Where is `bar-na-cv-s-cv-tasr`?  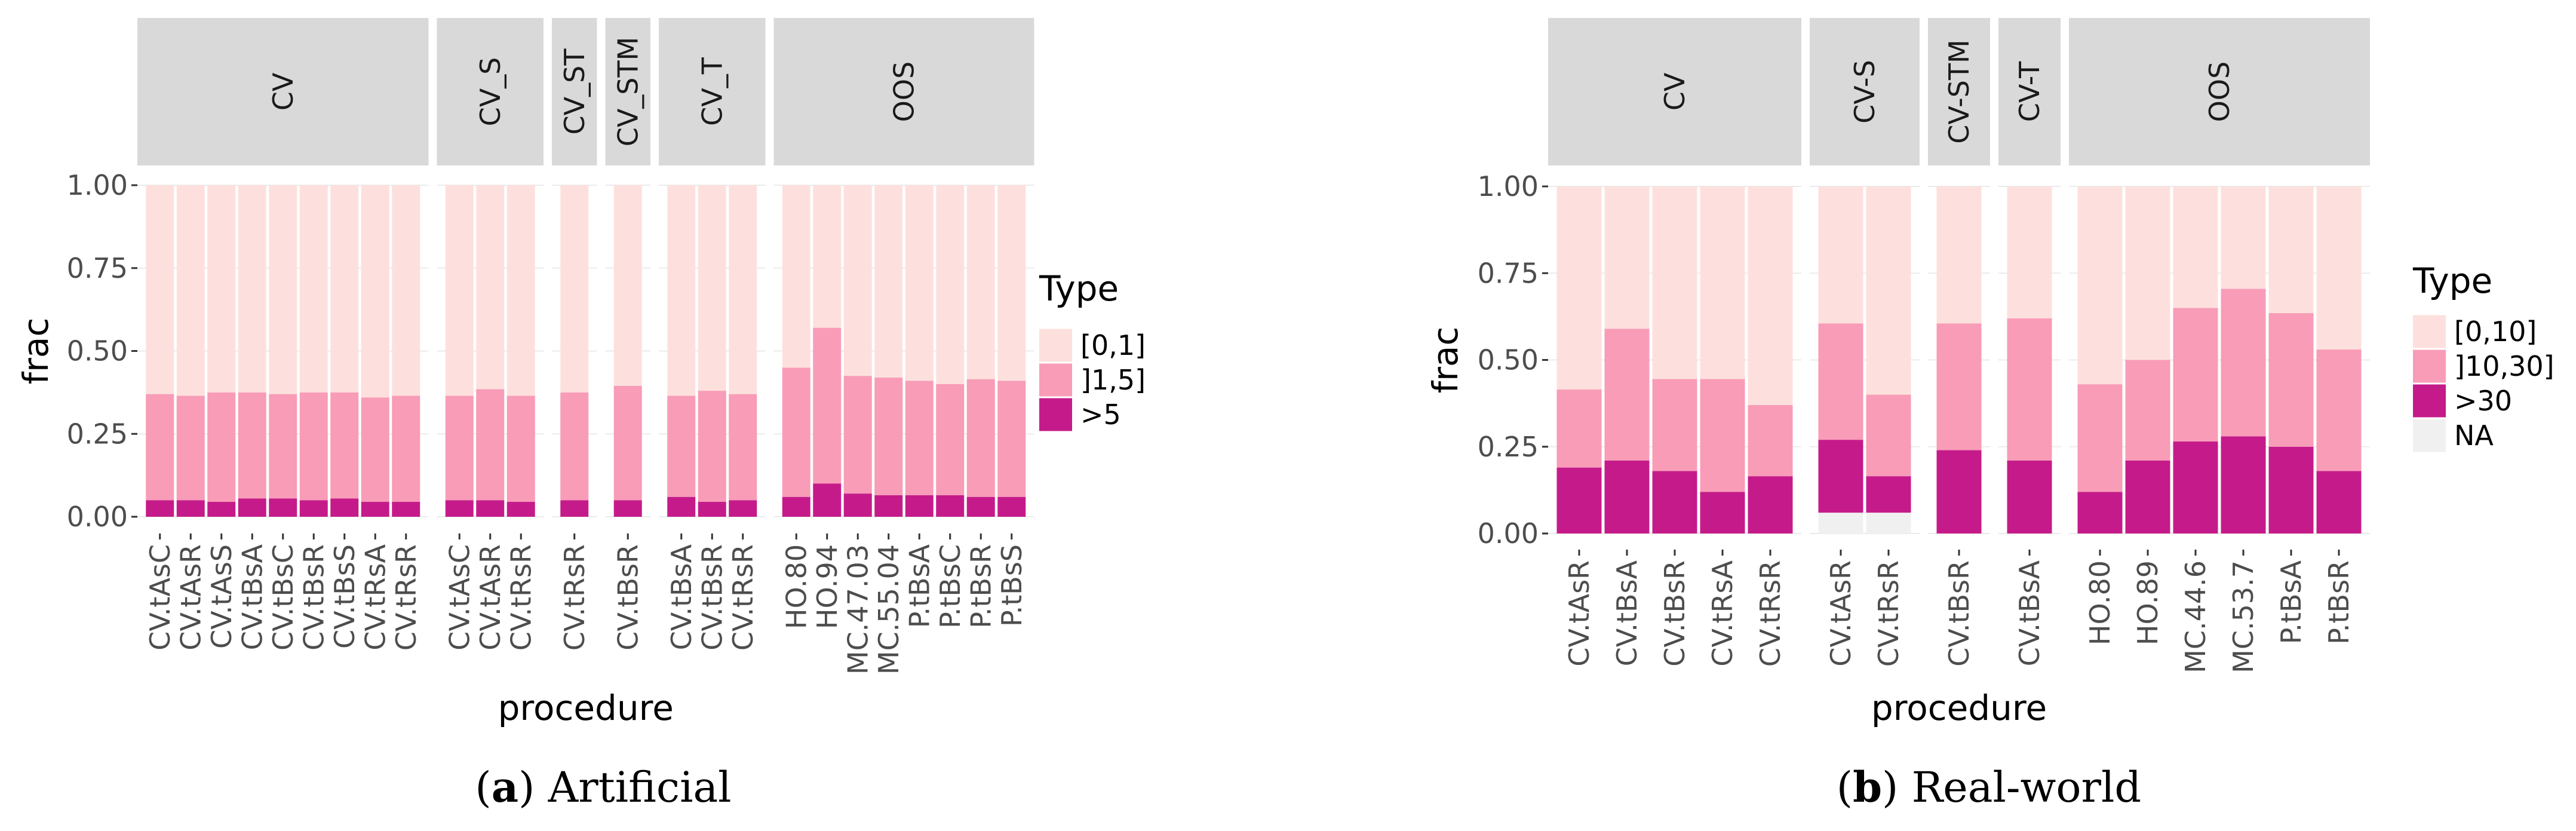 bar-na-cv-s-cv-tasr is located at coordinates (1840, 523).